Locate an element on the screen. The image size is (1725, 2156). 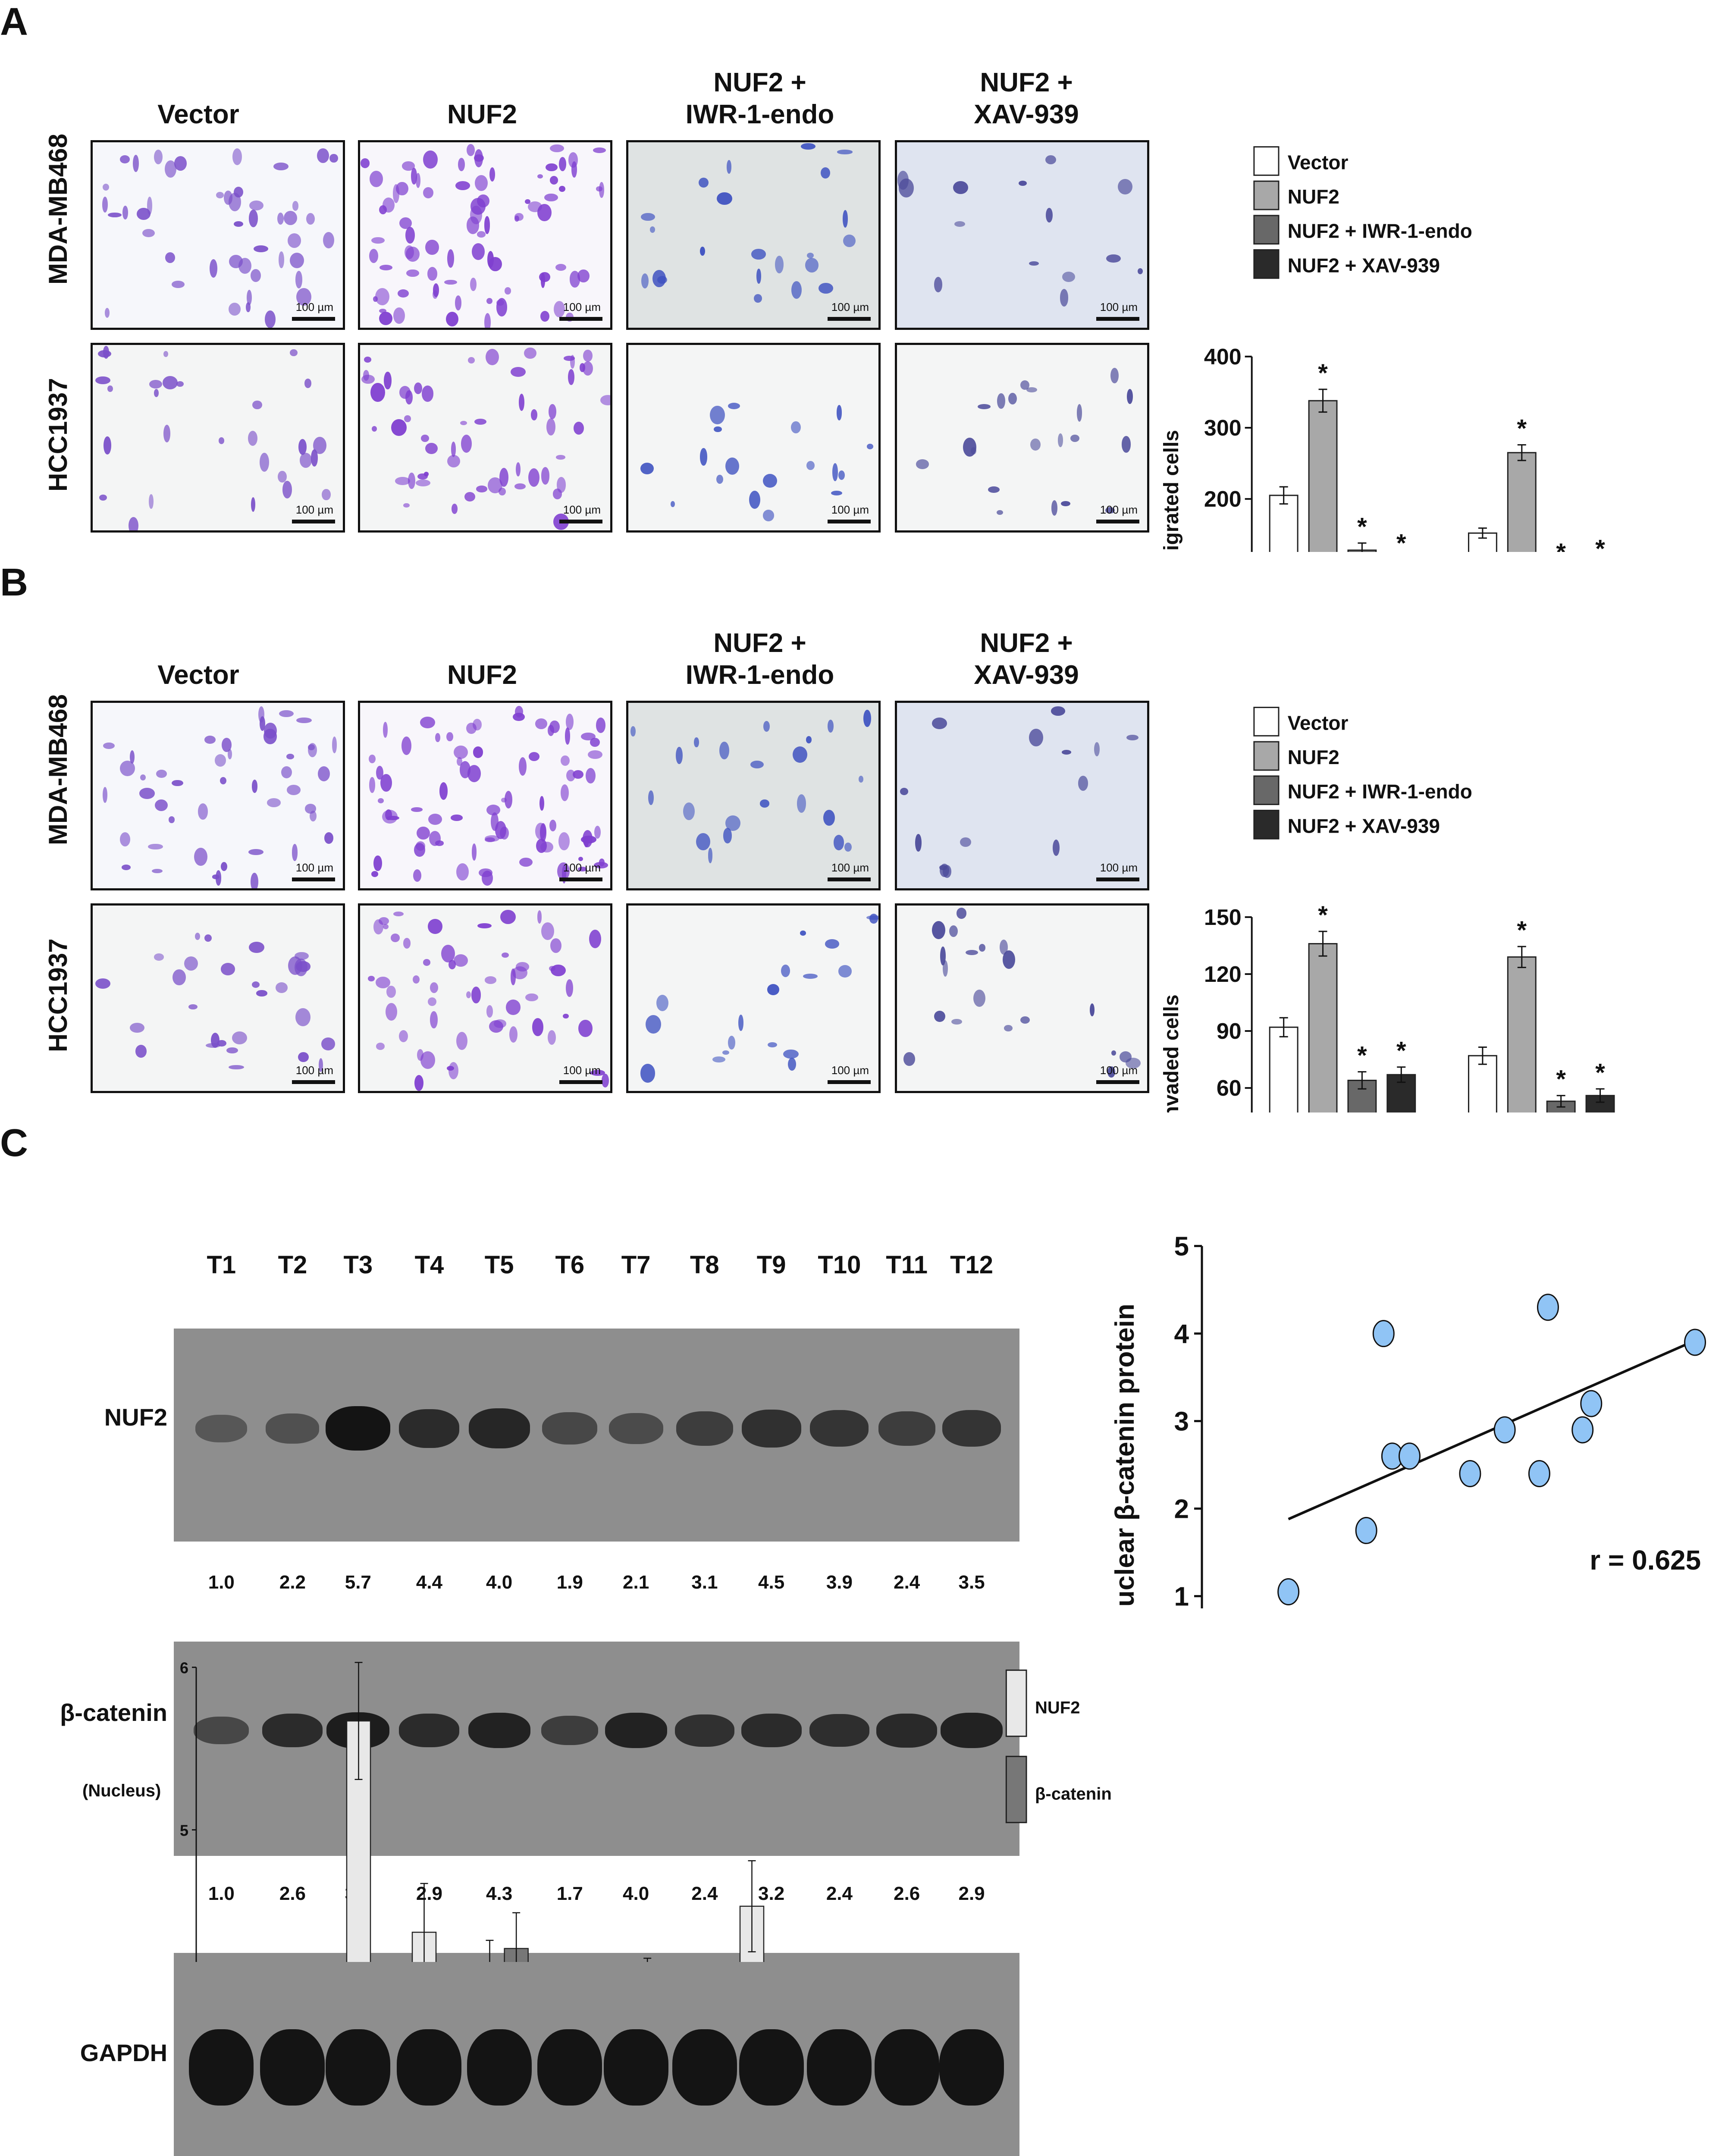
blot-strip is located at coordinates (596, 2054).